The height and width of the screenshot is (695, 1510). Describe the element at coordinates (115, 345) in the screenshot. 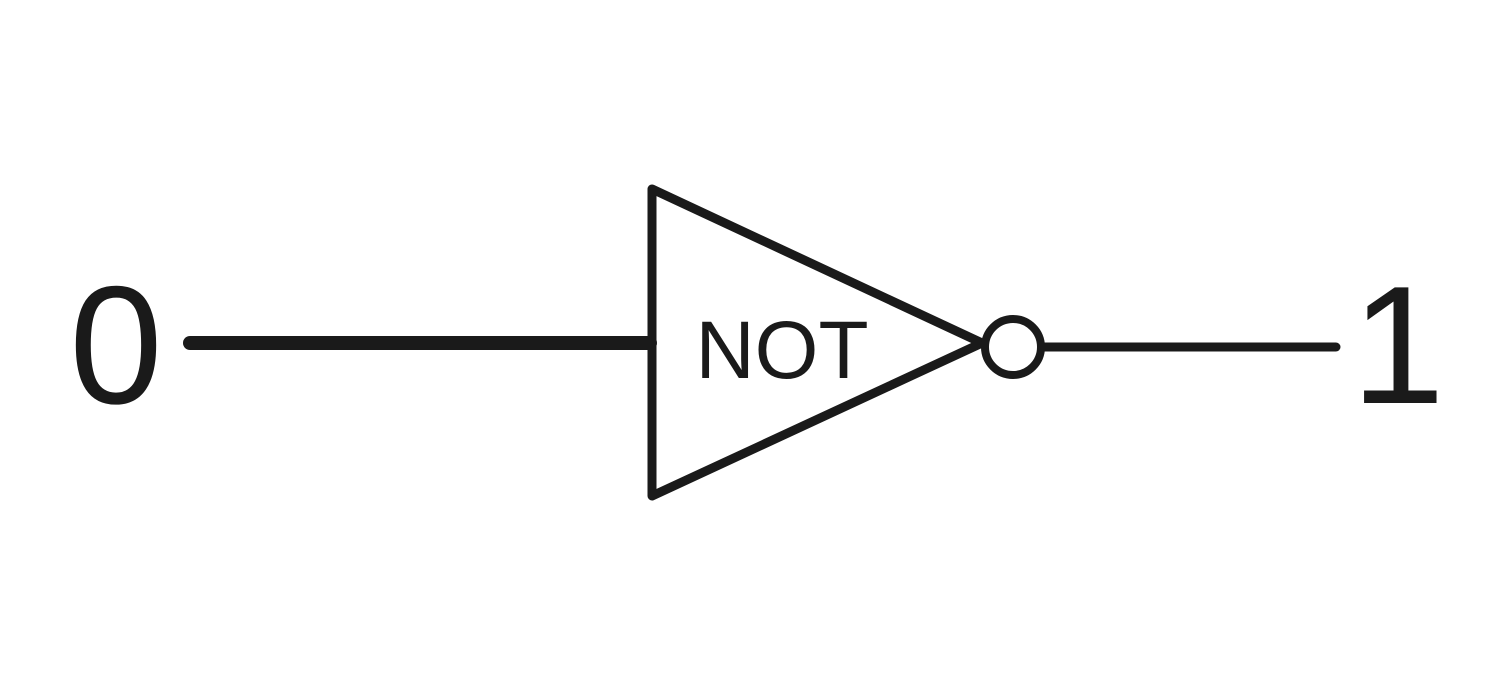

I see `input-value: 0` at that location.